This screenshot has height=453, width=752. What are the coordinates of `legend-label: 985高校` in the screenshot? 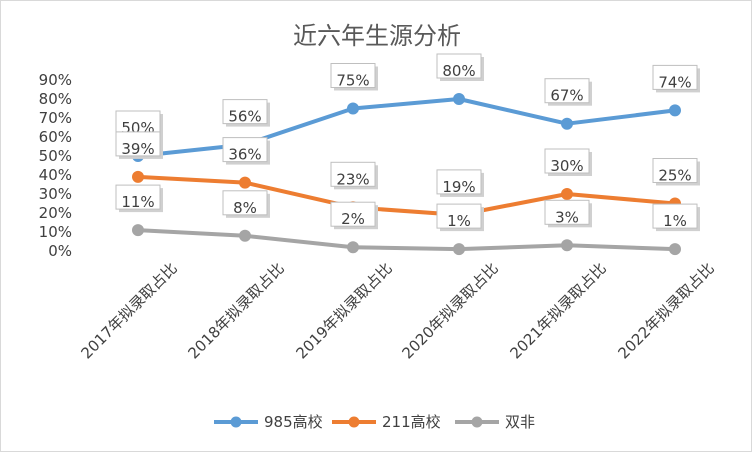 It's located at (293, 422).